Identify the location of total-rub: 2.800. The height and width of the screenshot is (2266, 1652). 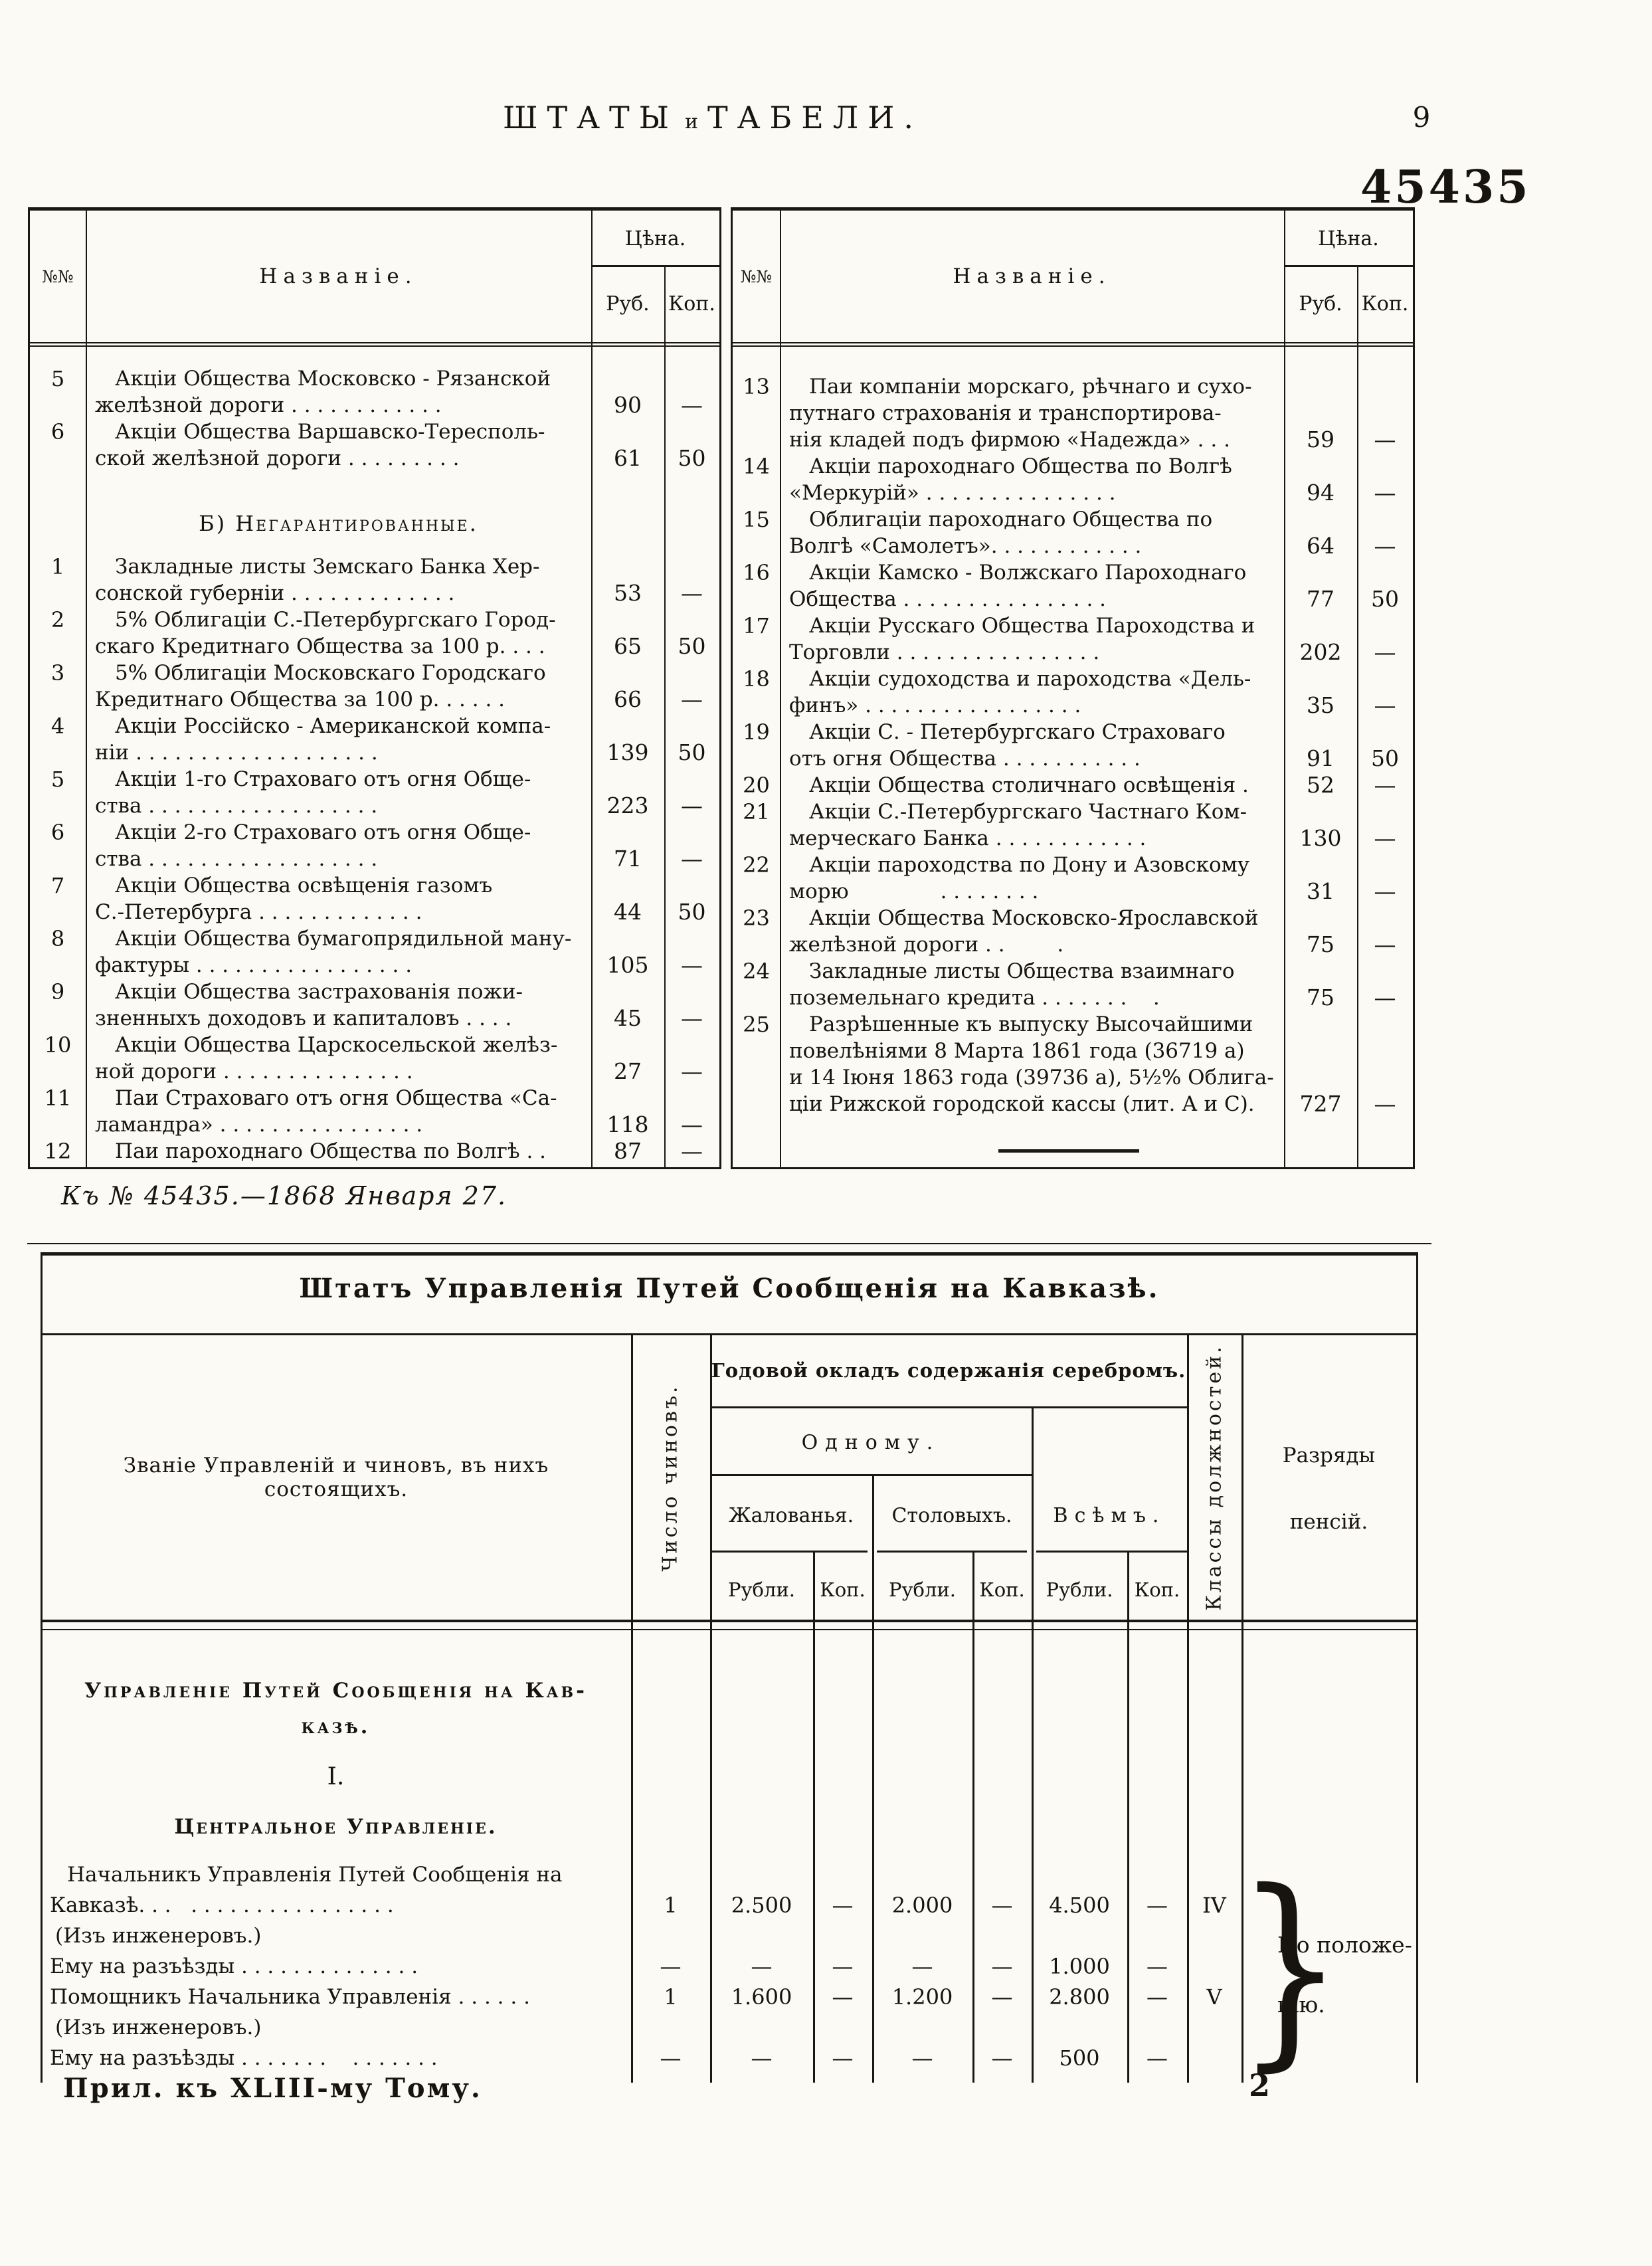
(1079, 1997).